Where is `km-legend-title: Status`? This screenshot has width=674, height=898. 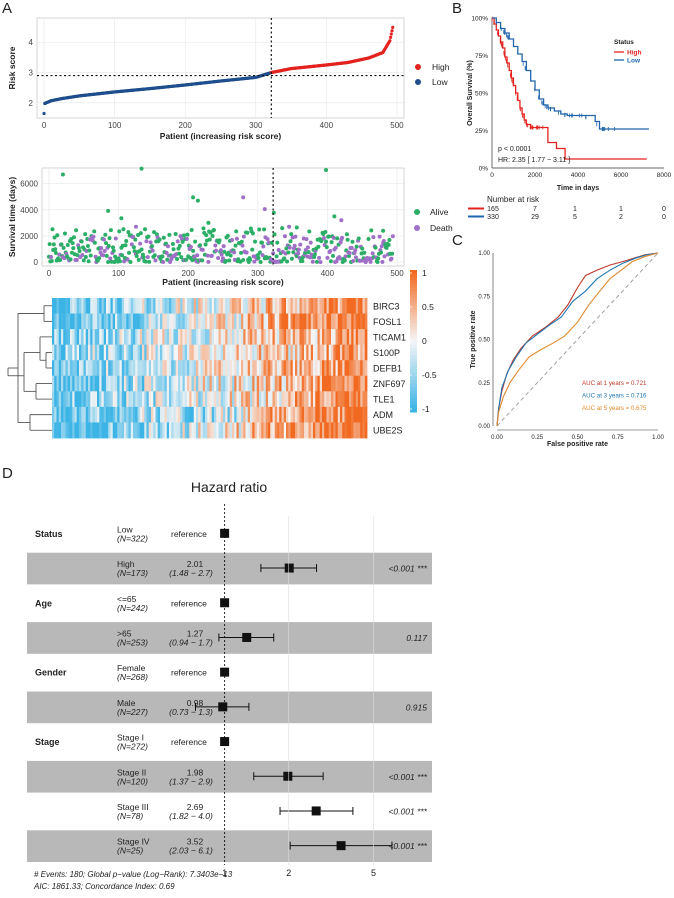 km-legend-title: Status is located at coordinates (624, 42).